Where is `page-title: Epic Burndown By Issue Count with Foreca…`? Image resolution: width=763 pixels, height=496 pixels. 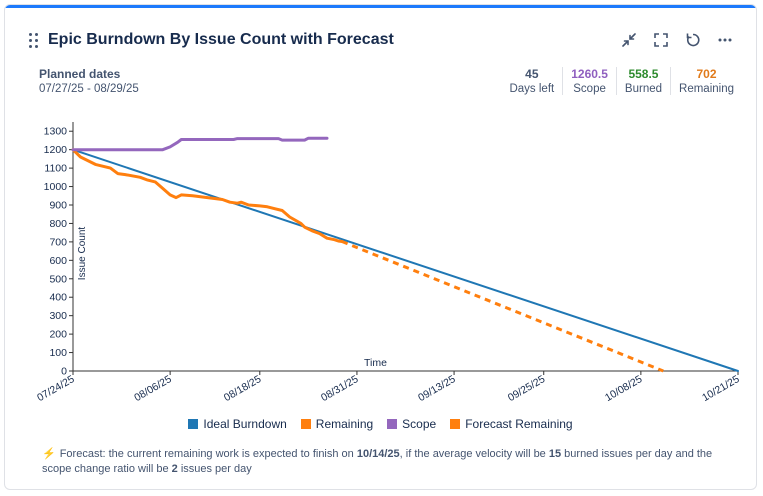
page-title: Epic Burndown By Issue Count with Foreca… is located at coordinates (221, 39).